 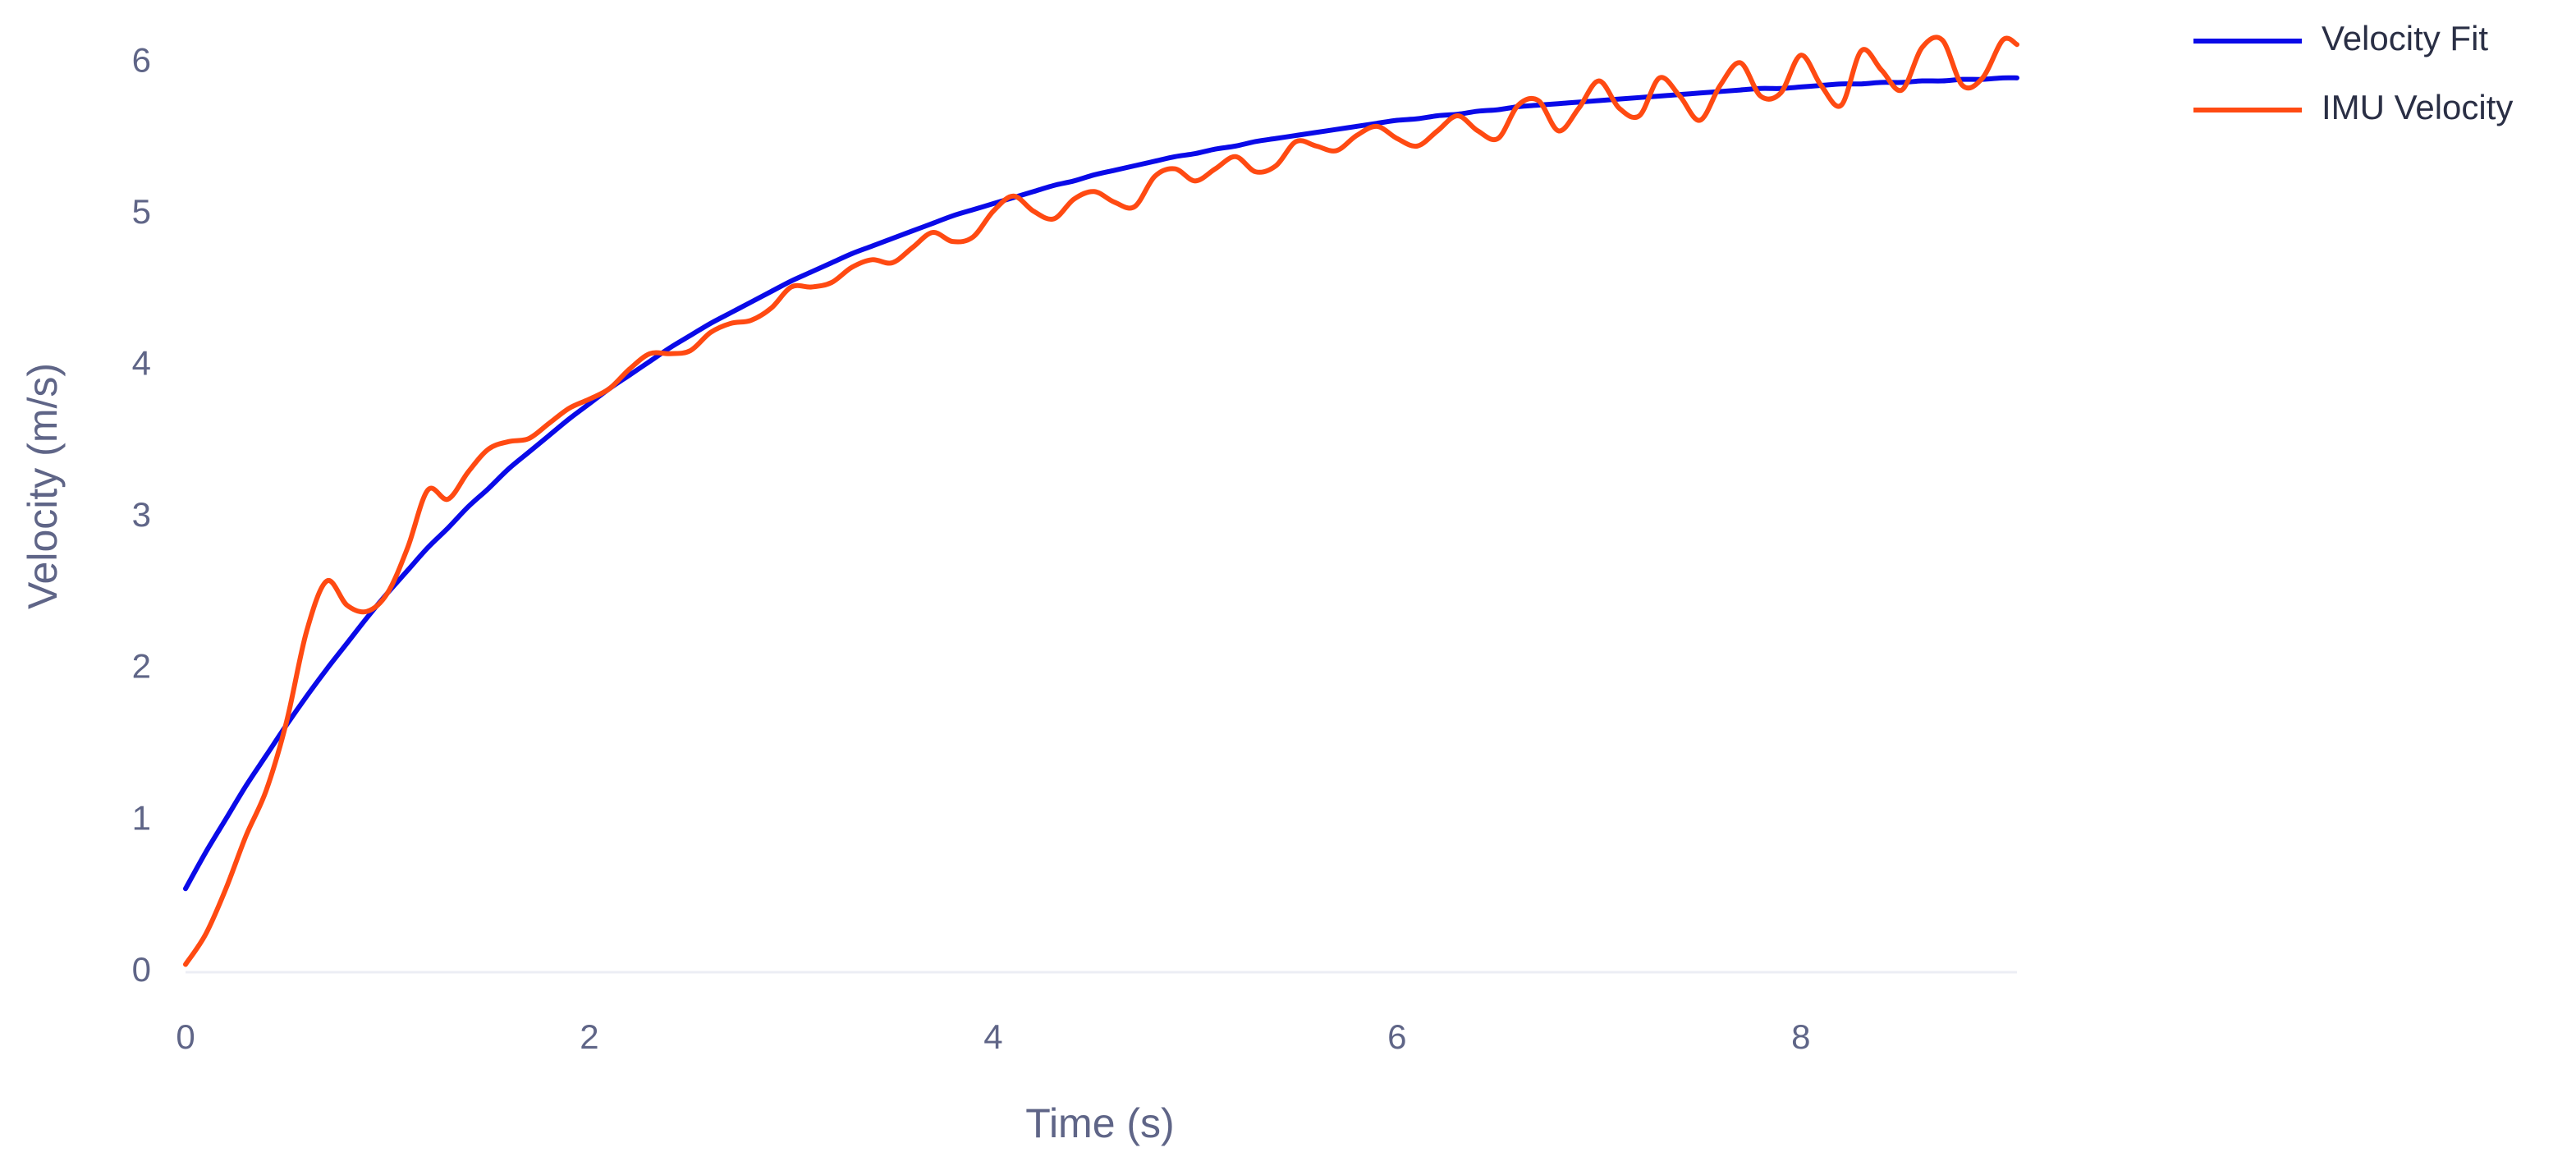 What do you see at coordinates (2405, 38) in the screenshot?
I see `legend-label: Velocity Fit` at bounding box center [2405, 38].